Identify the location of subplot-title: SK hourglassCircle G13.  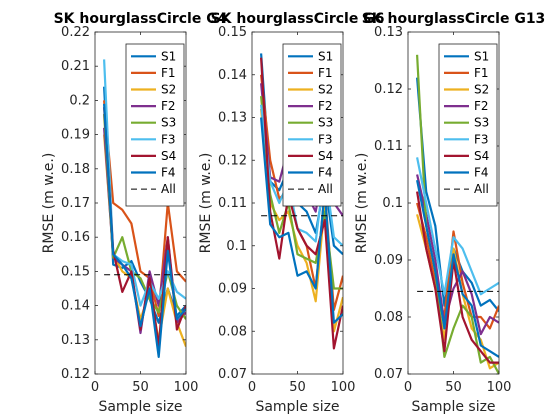
(454, 19).